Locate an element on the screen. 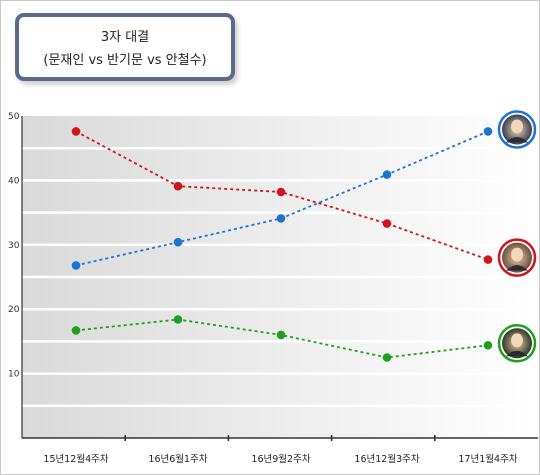  y-tick-label: 10 is located at coordinates (14, 375).